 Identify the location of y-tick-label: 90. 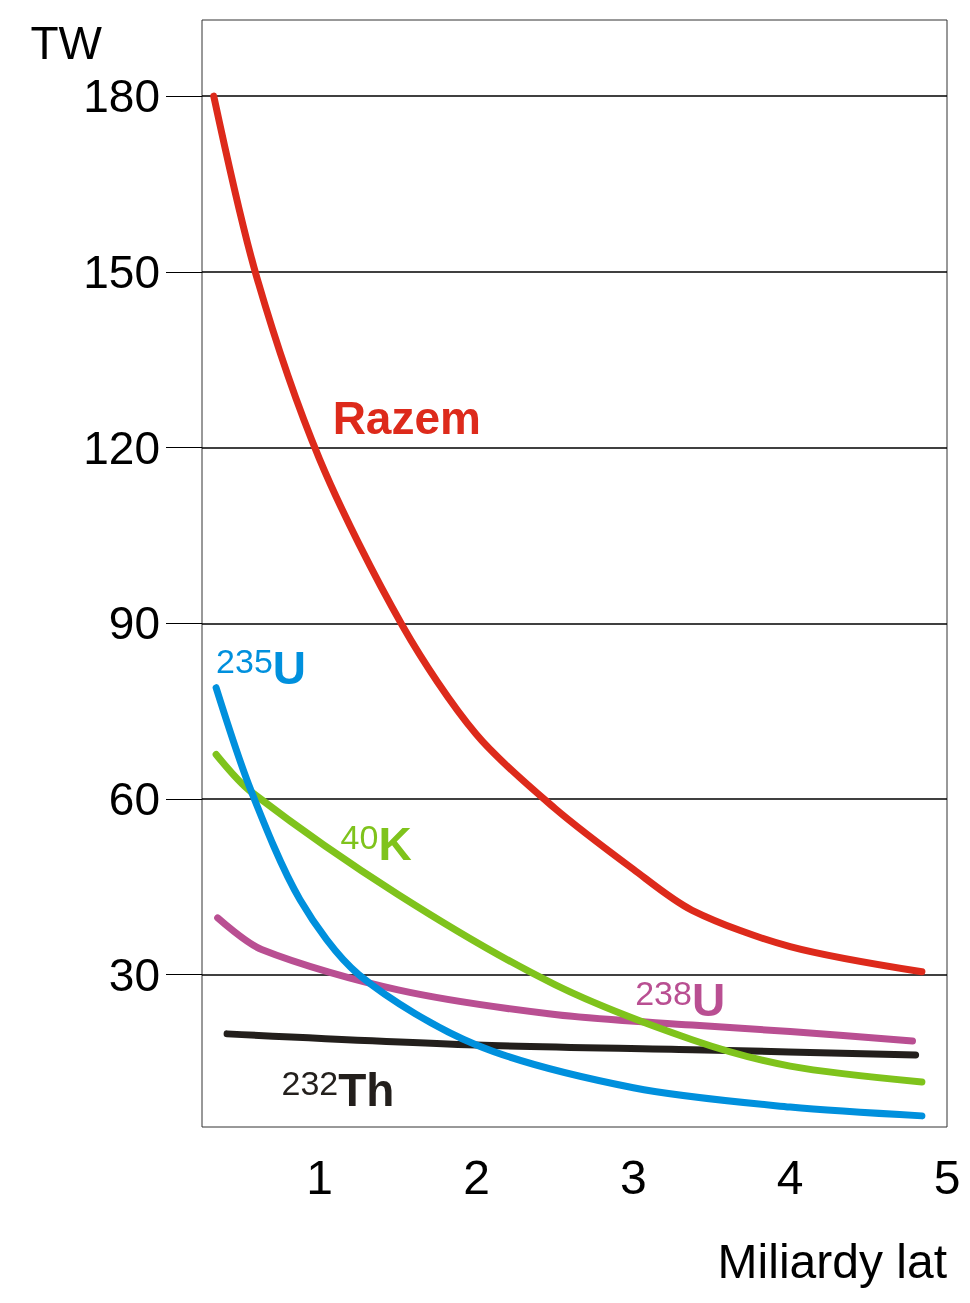
(134, 623).